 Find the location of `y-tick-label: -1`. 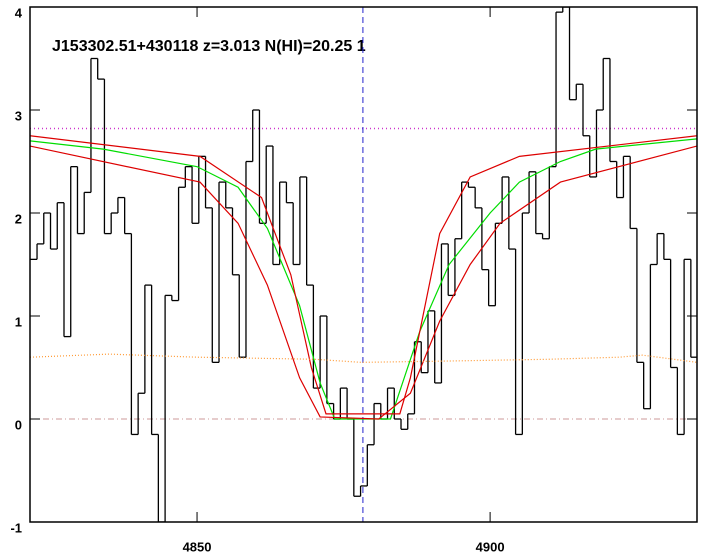

y-tick-label: -1 is located at coordinates (16, 527).